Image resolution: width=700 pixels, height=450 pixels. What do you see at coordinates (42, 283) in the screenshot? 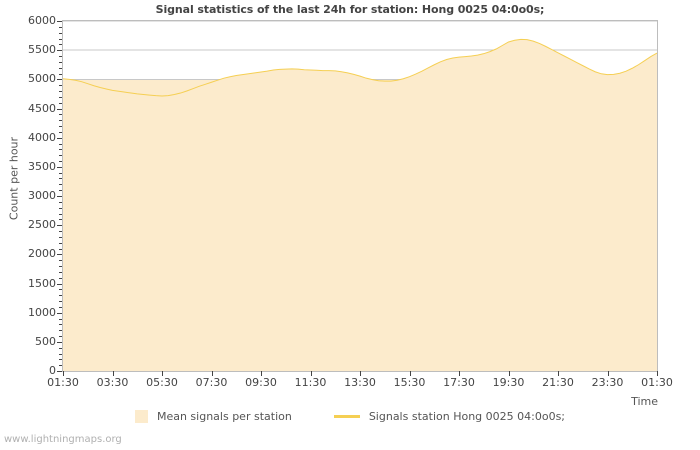
I see `y-tick-label: 1500` at bounding box center [42, 283].